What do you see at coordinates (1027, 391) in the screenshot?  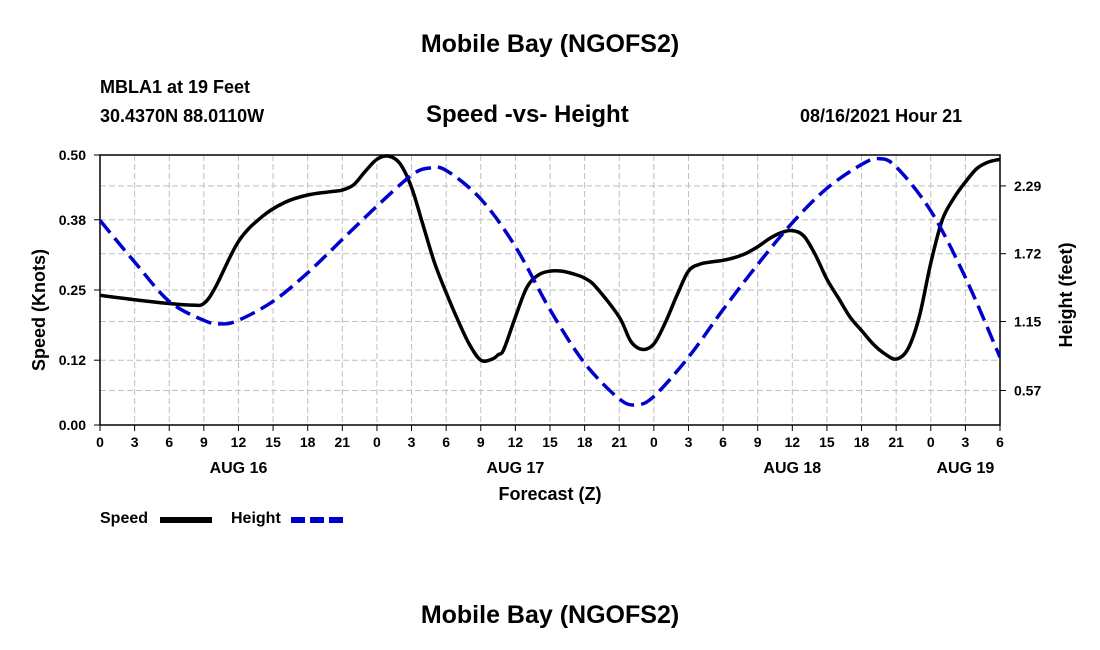 I see `y2-tick-label: 0.57` at bounding box center [1027, 391].